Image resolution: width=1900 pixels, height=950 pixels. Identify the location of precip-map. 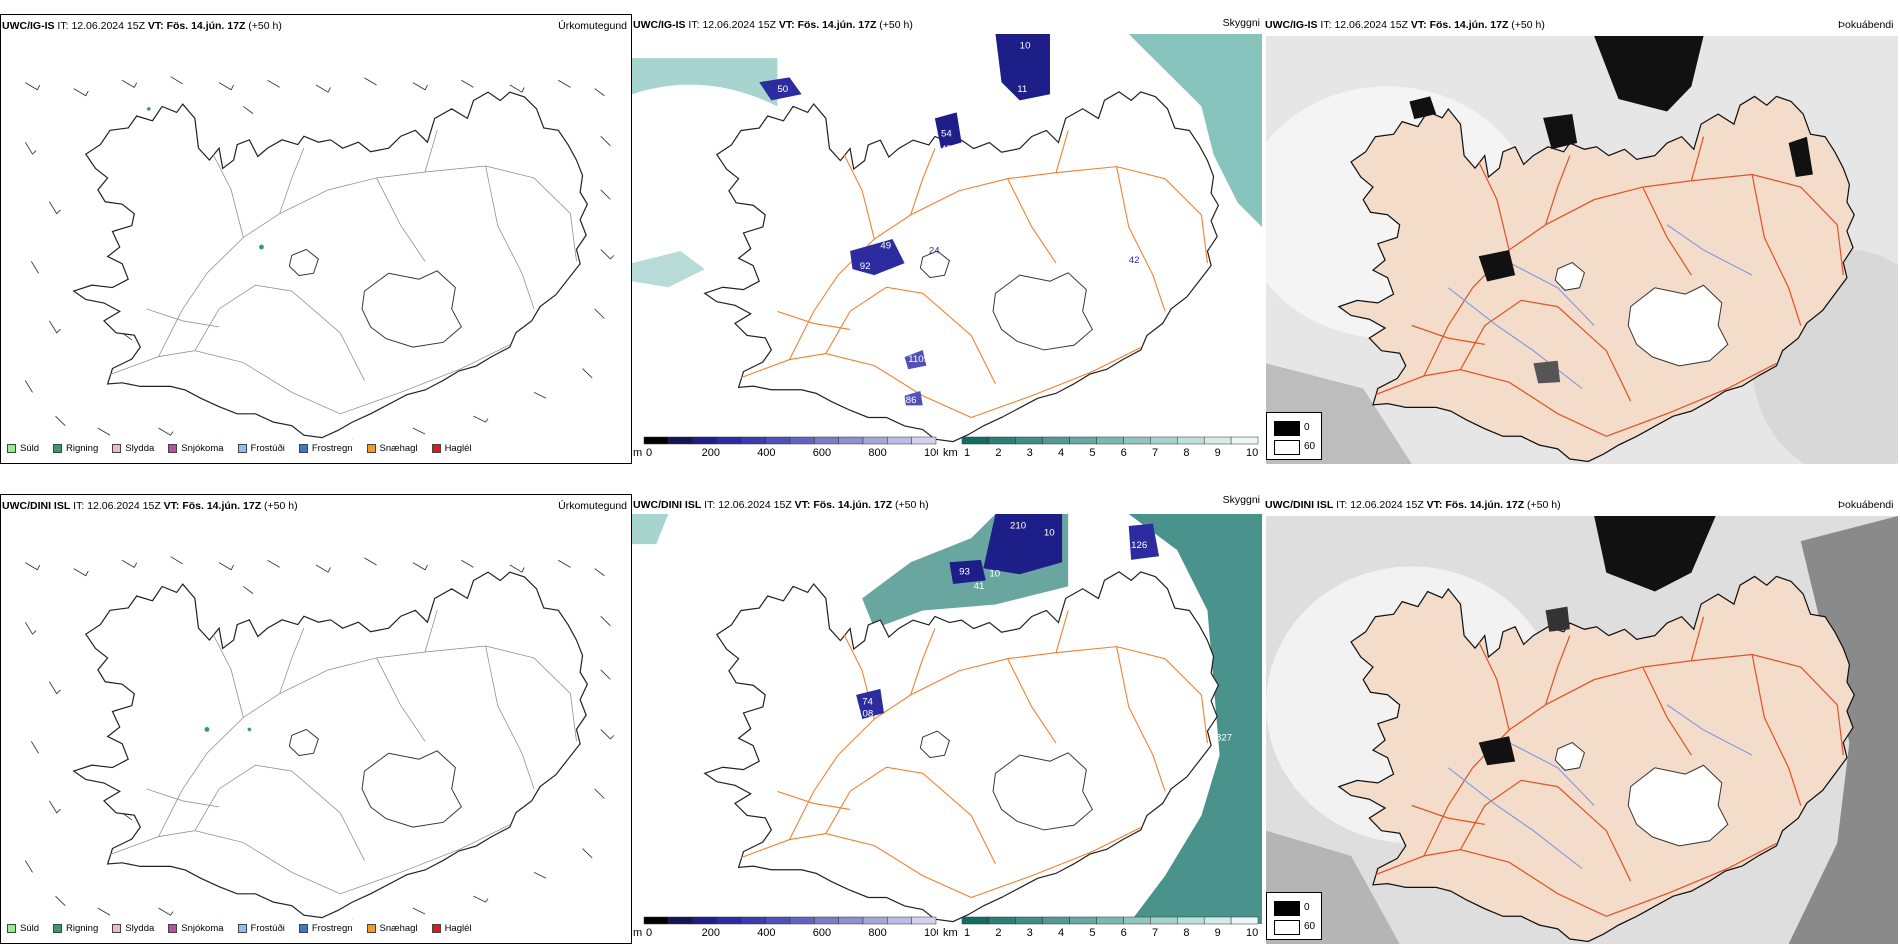
(319, 258).